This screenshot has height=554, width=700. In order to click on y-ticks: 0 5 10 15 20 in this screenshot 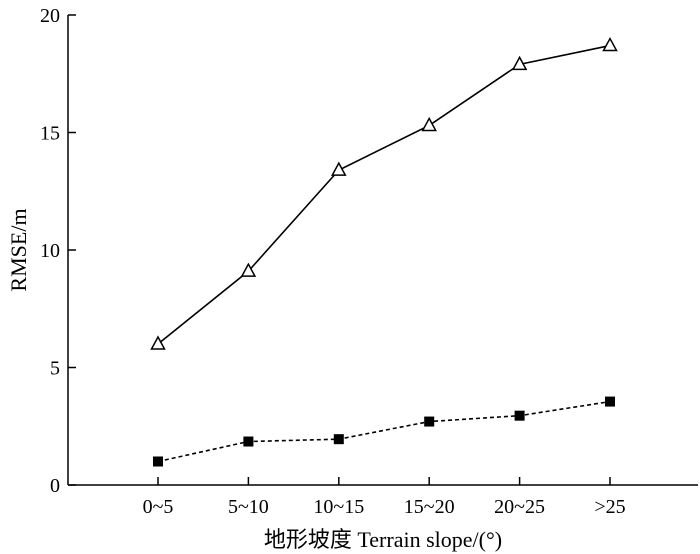, I will do `click(58, 251)`.